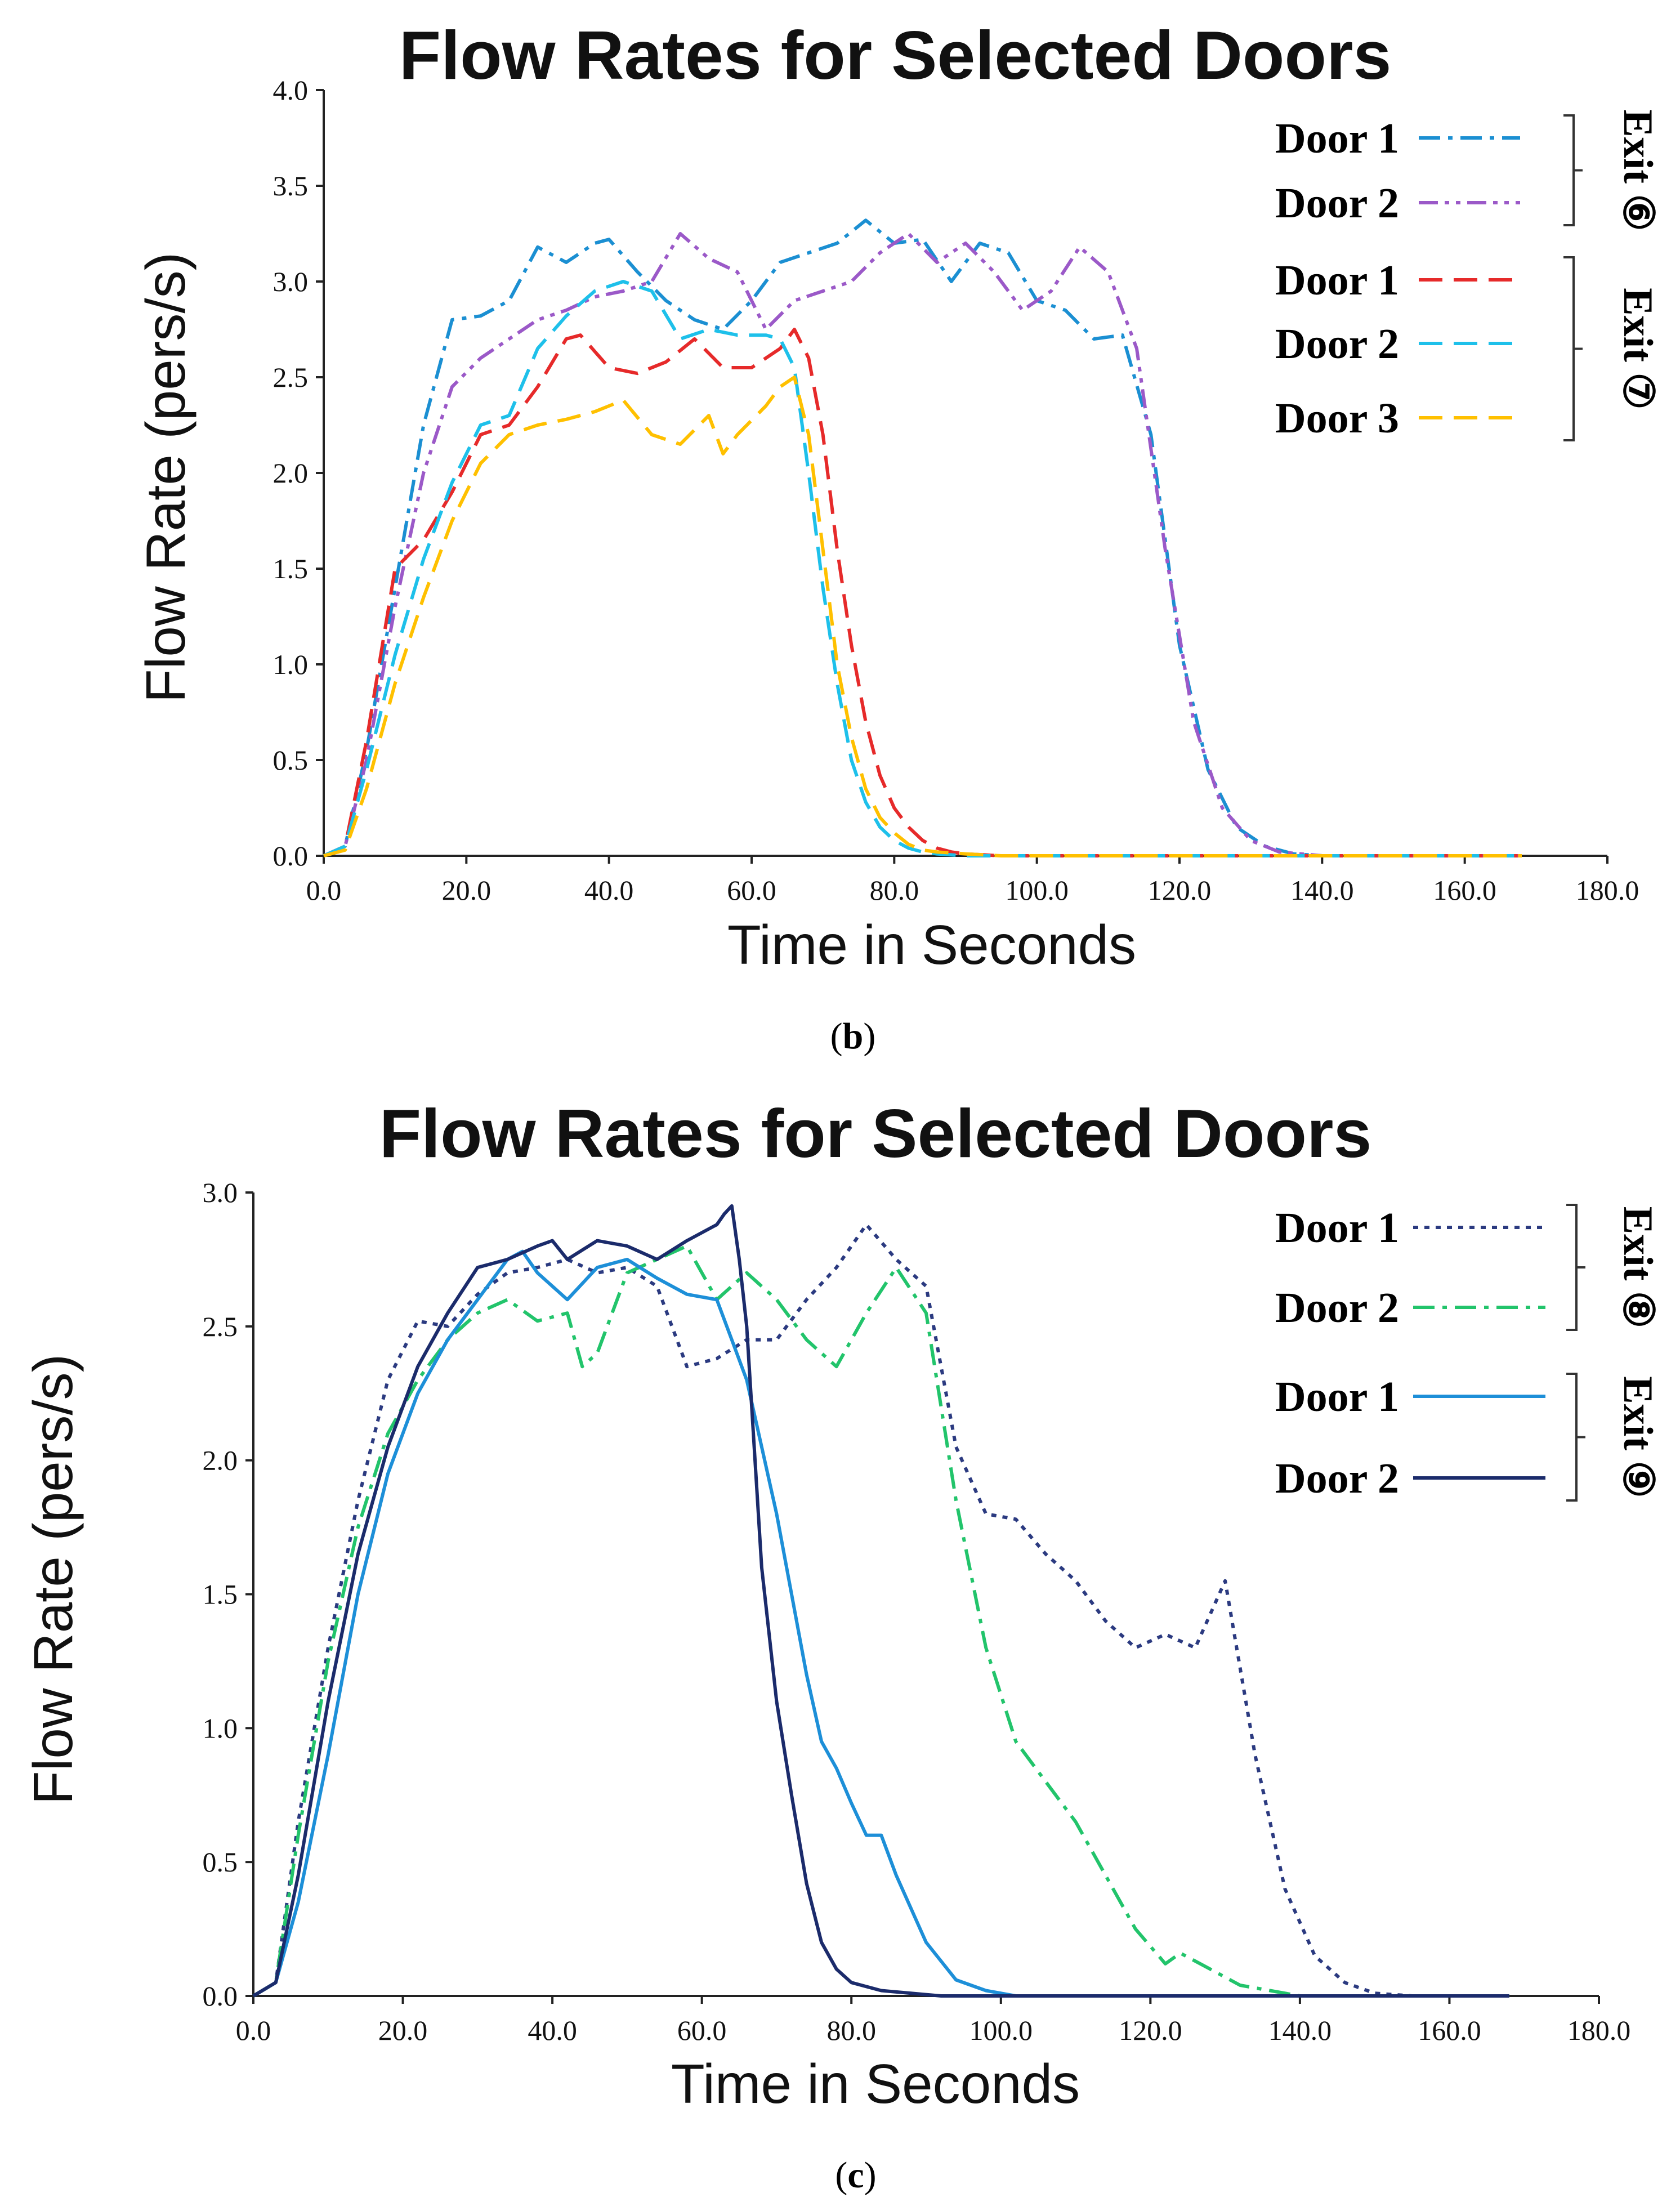 The width and height of the screenshot is (1680, 2202). I want to click on legend: Door 1 Door 2 Door 1 Door 2 Exit ⑧ Exit ⑨, so click(1468, 1353).